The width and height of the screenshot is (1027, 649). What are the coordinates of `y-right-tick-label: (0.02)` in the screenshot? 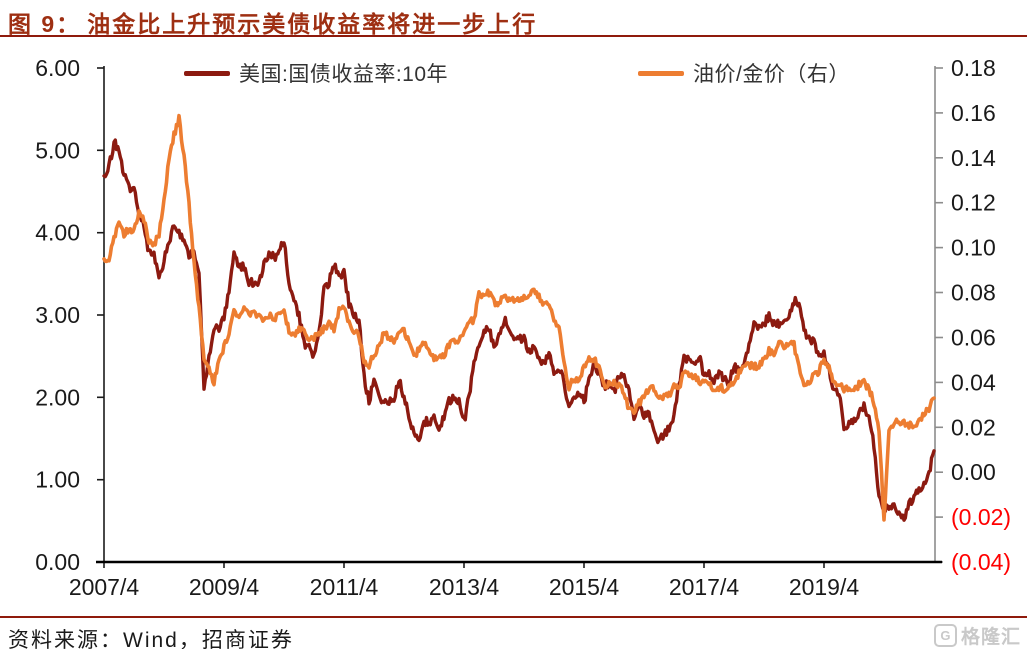 It's located at (981, 517).